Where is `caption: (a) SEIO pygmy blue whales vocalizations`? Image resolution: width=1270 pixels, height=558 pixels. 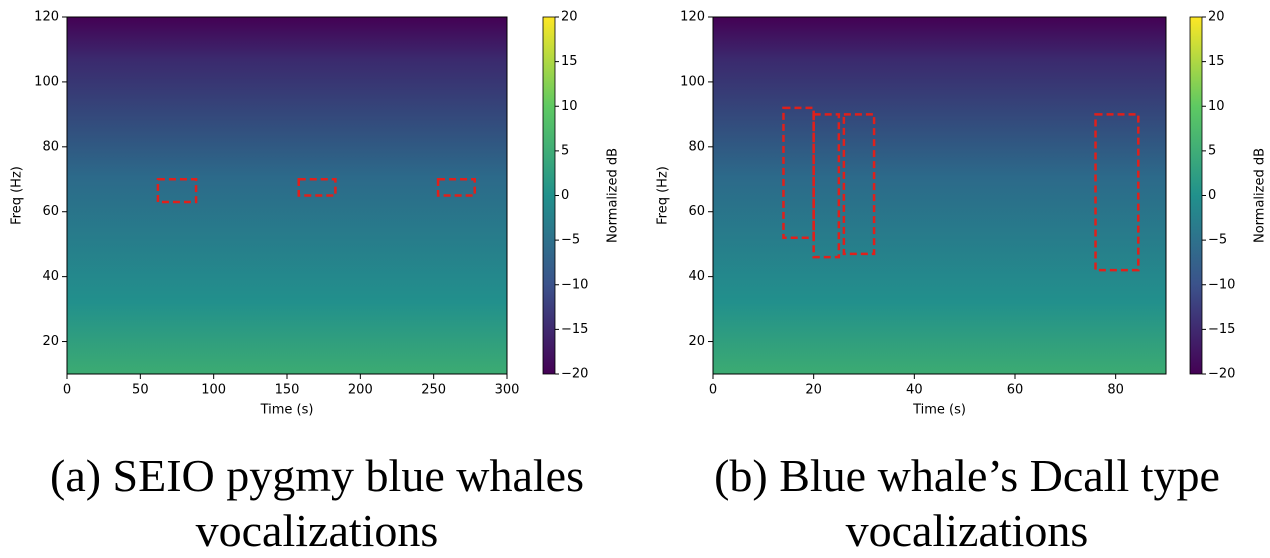 caption: (a) SEIO pygmy blue whales vocalizations is located at coordinates (317, 503).